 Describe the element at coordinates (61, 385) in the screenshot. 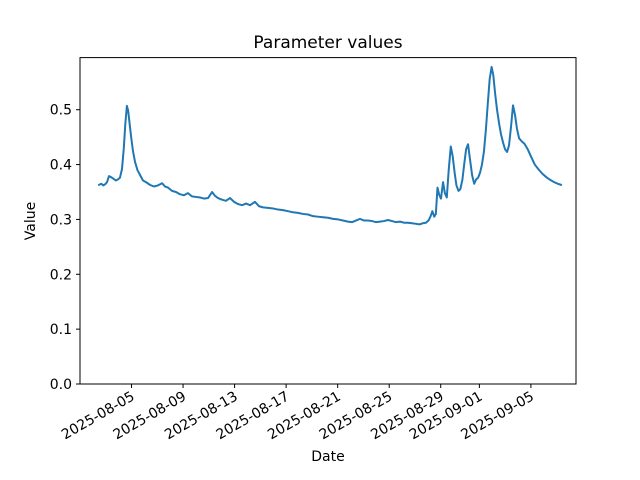

I see `y-tick-label: 0.0` at that location.